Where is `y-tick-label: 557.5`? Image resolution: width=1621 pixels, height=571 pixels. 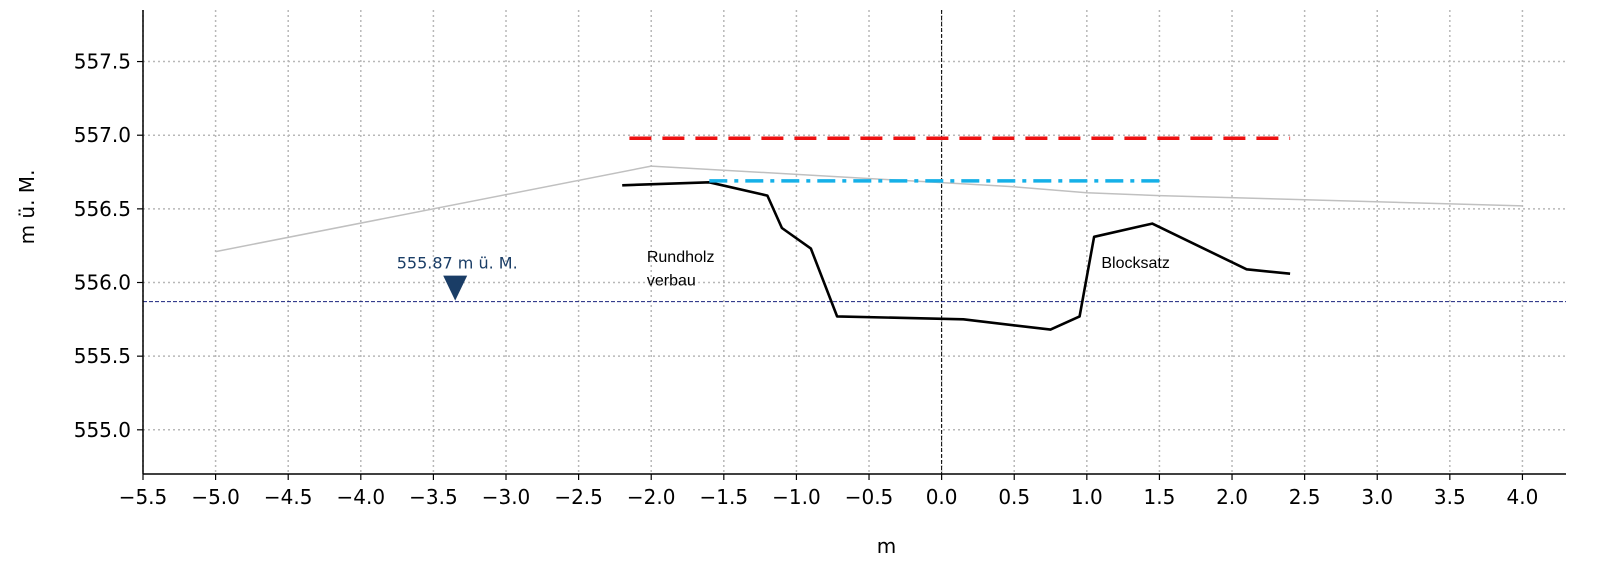 y-tick-label: 557.5 is located at coordinates (102, 62).